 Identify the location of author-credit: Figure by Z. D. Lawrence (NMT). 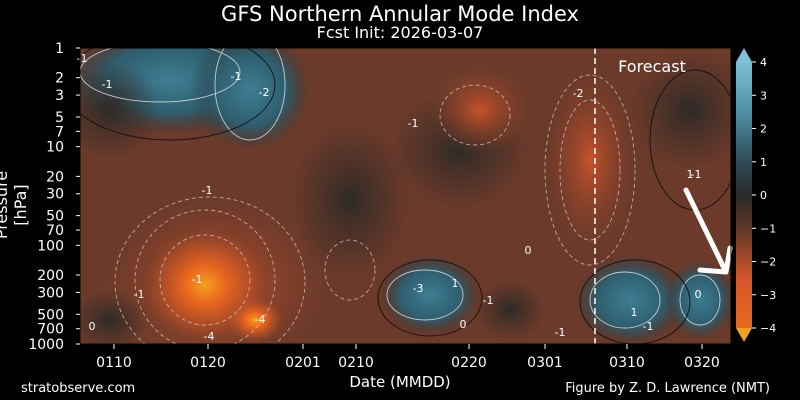
(667, 388).